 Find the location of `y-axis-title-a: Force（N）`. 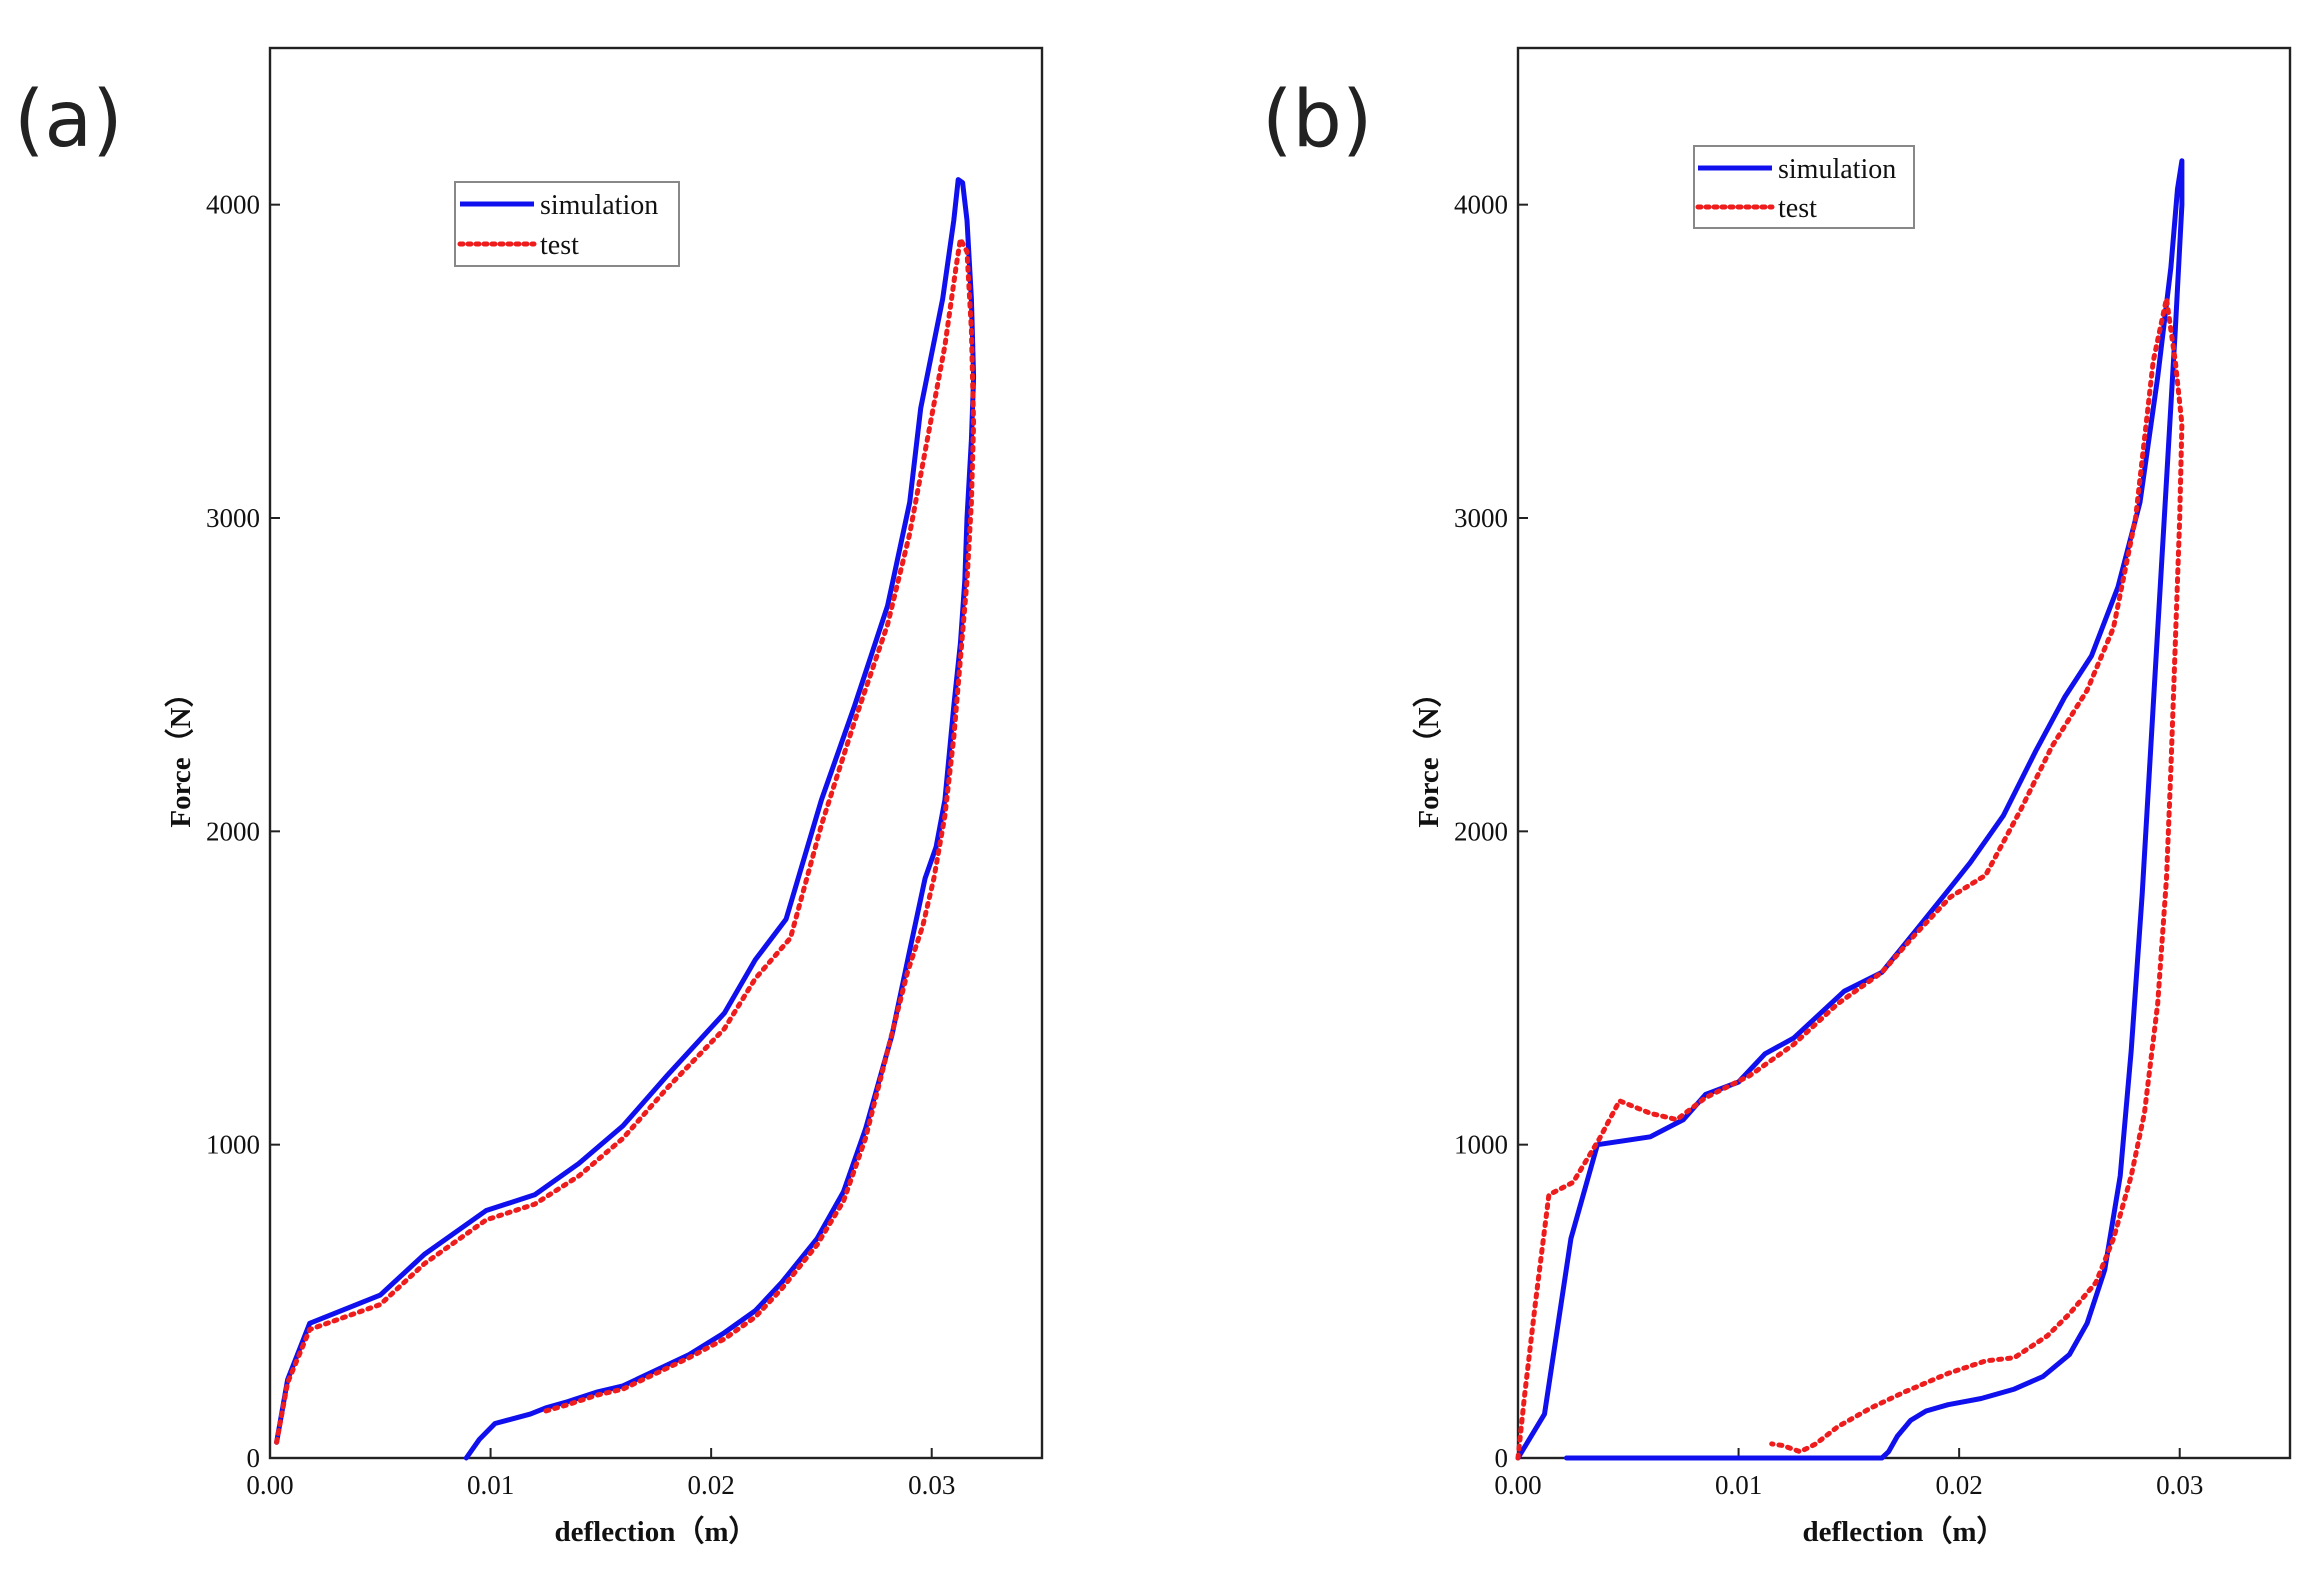

y-axis-title-a: Force（N） is located at coordinates (180, 752).